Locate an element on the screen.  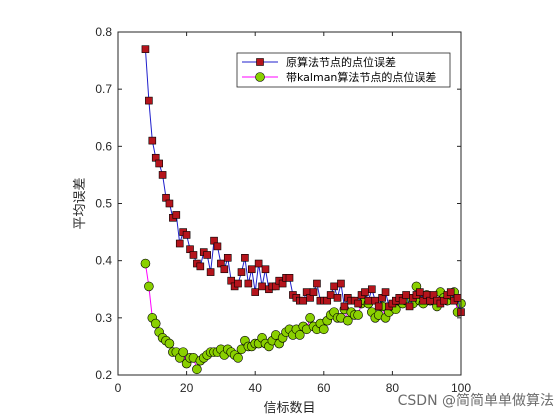
y-tick-label-4: 0.6 is located at coordinates (103, 146).